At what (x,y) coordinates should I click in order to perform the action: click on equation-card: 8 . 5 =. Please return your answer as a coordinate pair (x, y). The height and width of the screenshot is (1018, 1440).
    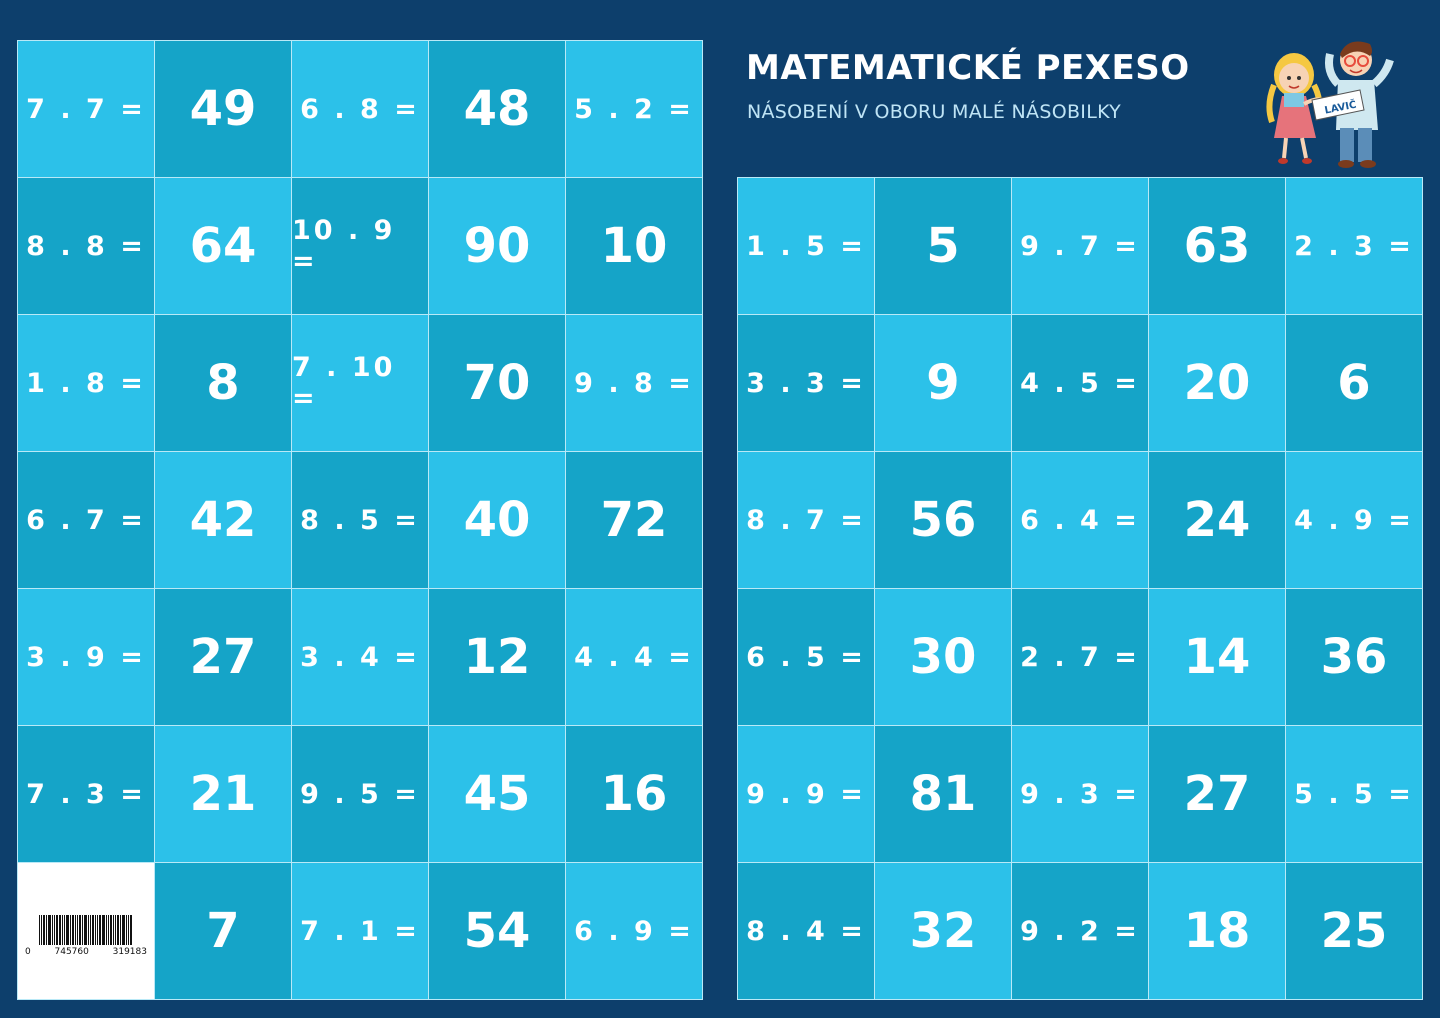
    Looking at the image, I should click on (360, 520).